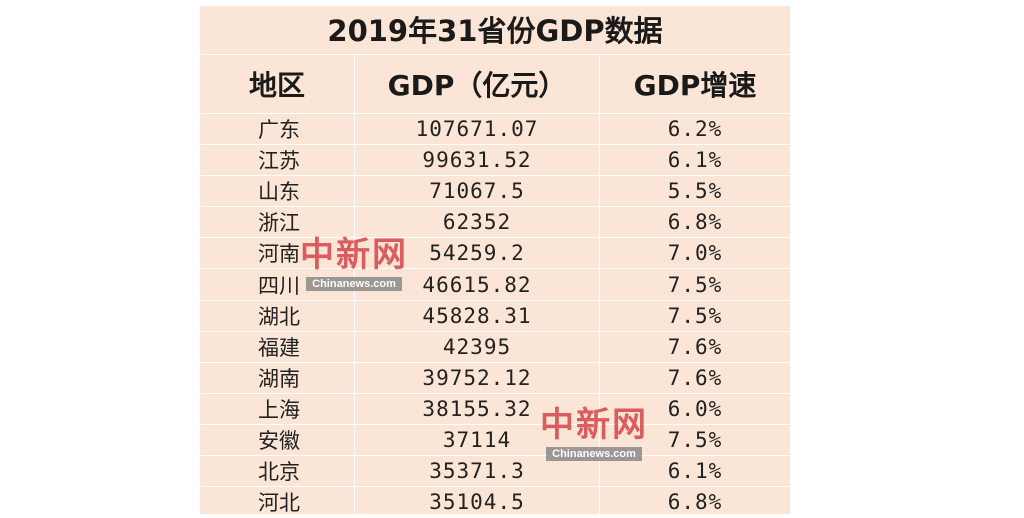 The width and height of the screenshot is (1024, 518). I want to click on cell-region: 北京, so click(277, 471).